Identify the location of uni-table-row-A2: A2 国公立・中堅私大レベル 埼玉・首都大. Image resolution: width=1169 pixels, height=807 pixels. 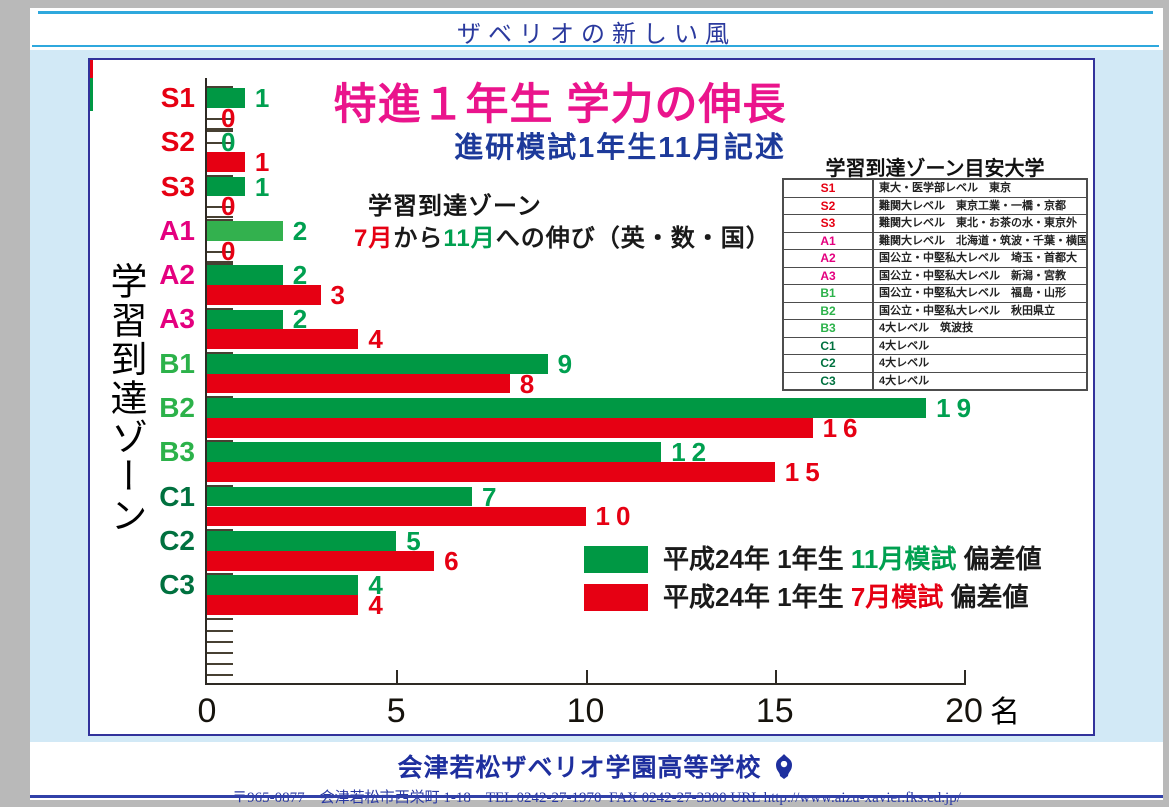
(935, 258).